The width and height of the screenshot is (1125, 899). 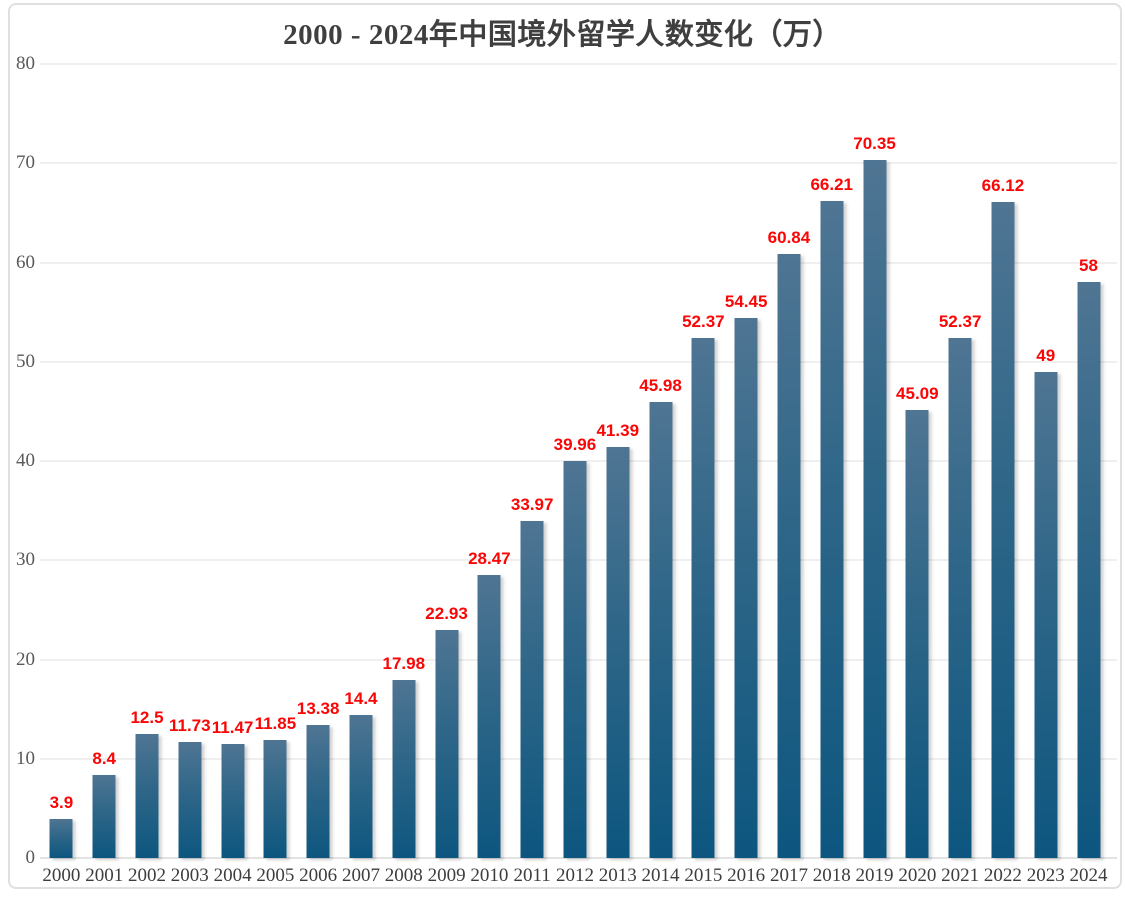 What do you see at coordinates (874, 875) in the screenshot?
I see `x-axis-label: 2019` at bounding box center [874, 875].